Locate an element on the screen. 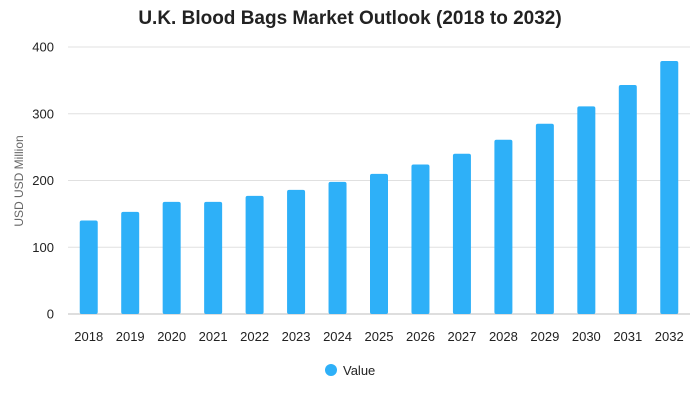 The image size is (700, 400). x-tick-label: 2021 is located at coordinates (213, 336).